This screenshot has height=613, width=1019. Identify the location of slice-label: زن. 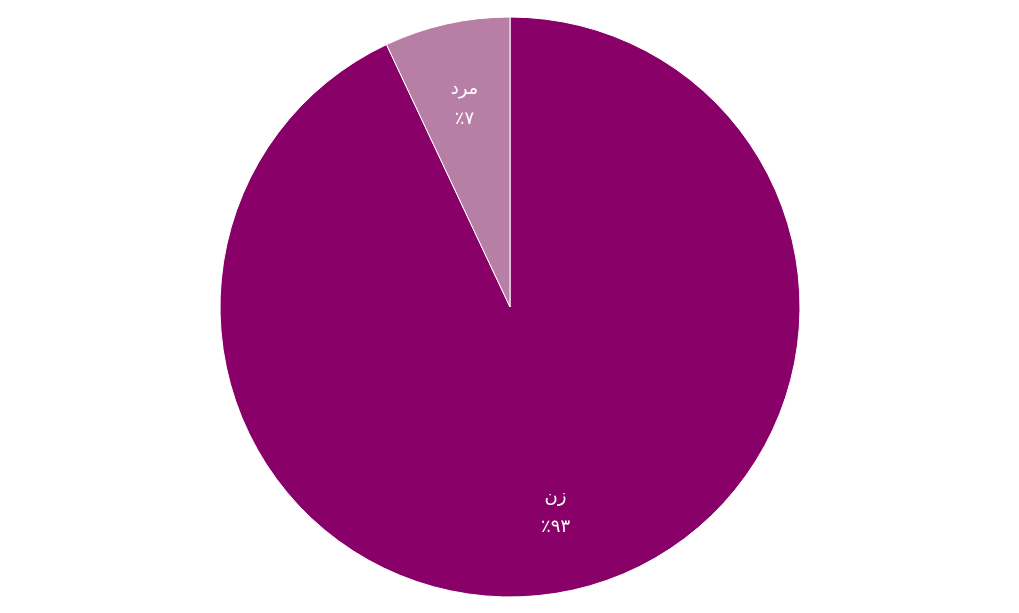
(555, 495).